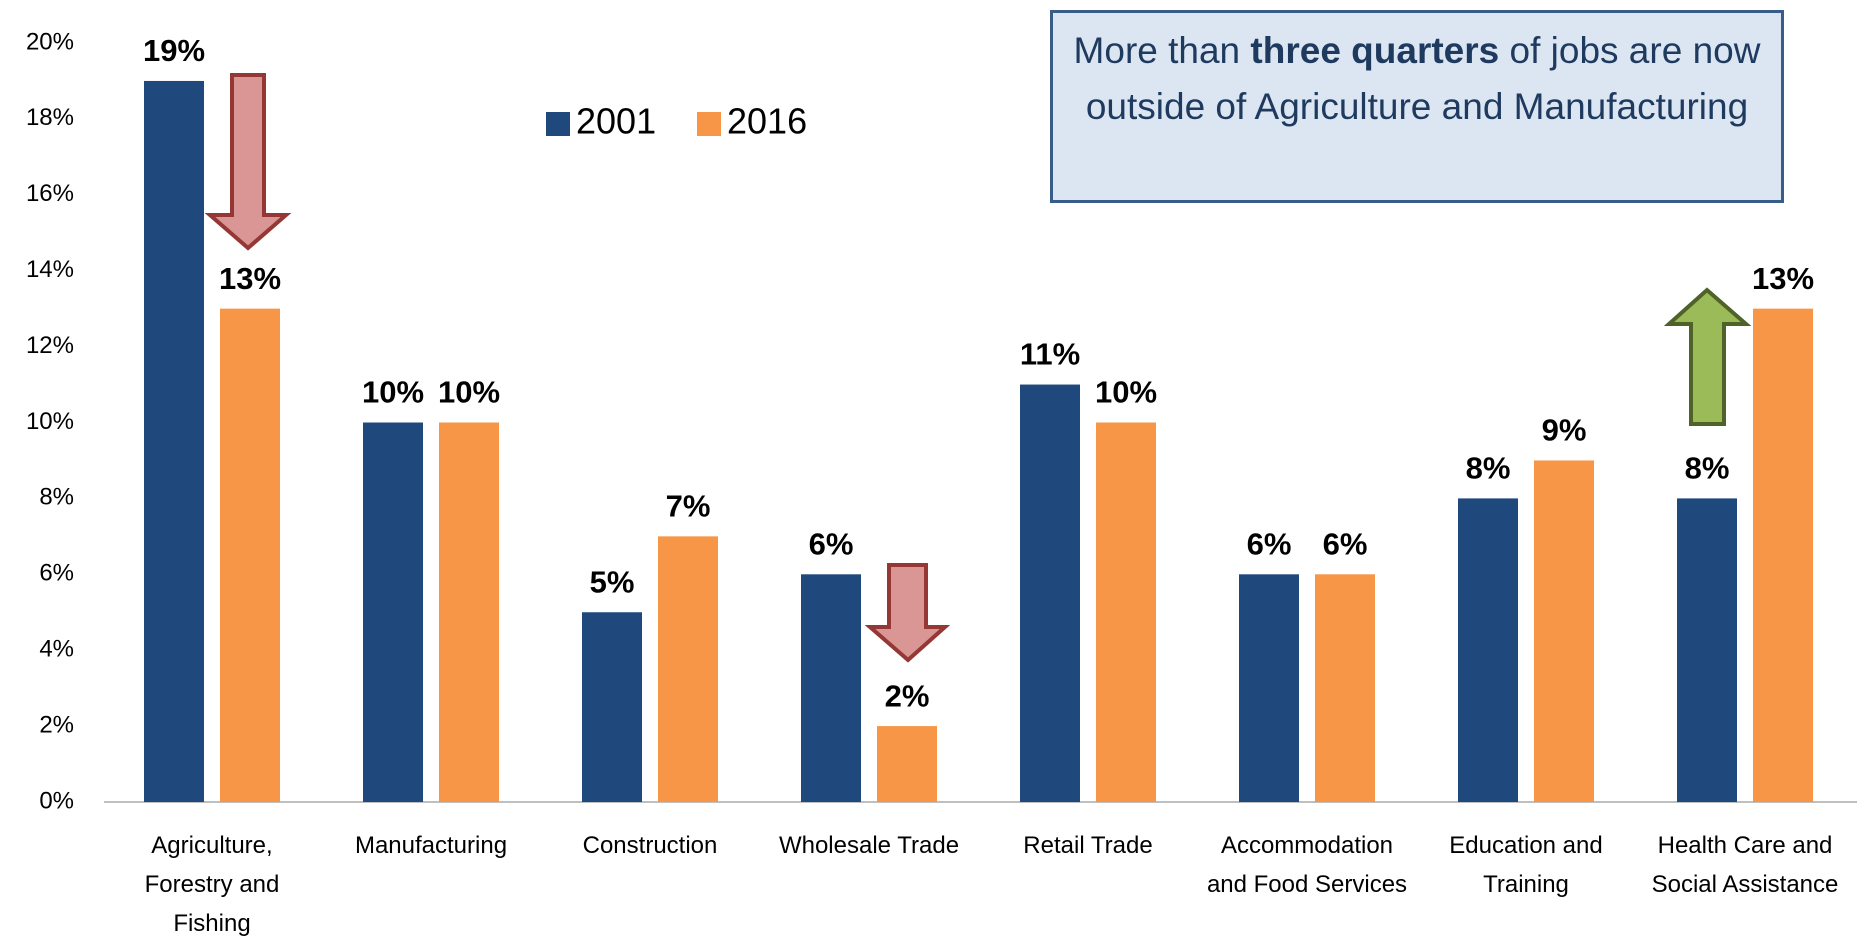 The width and height of the screenshot is (1872, 937). I want to click on x-tick-label: Education and Training, so click(1526, 865).